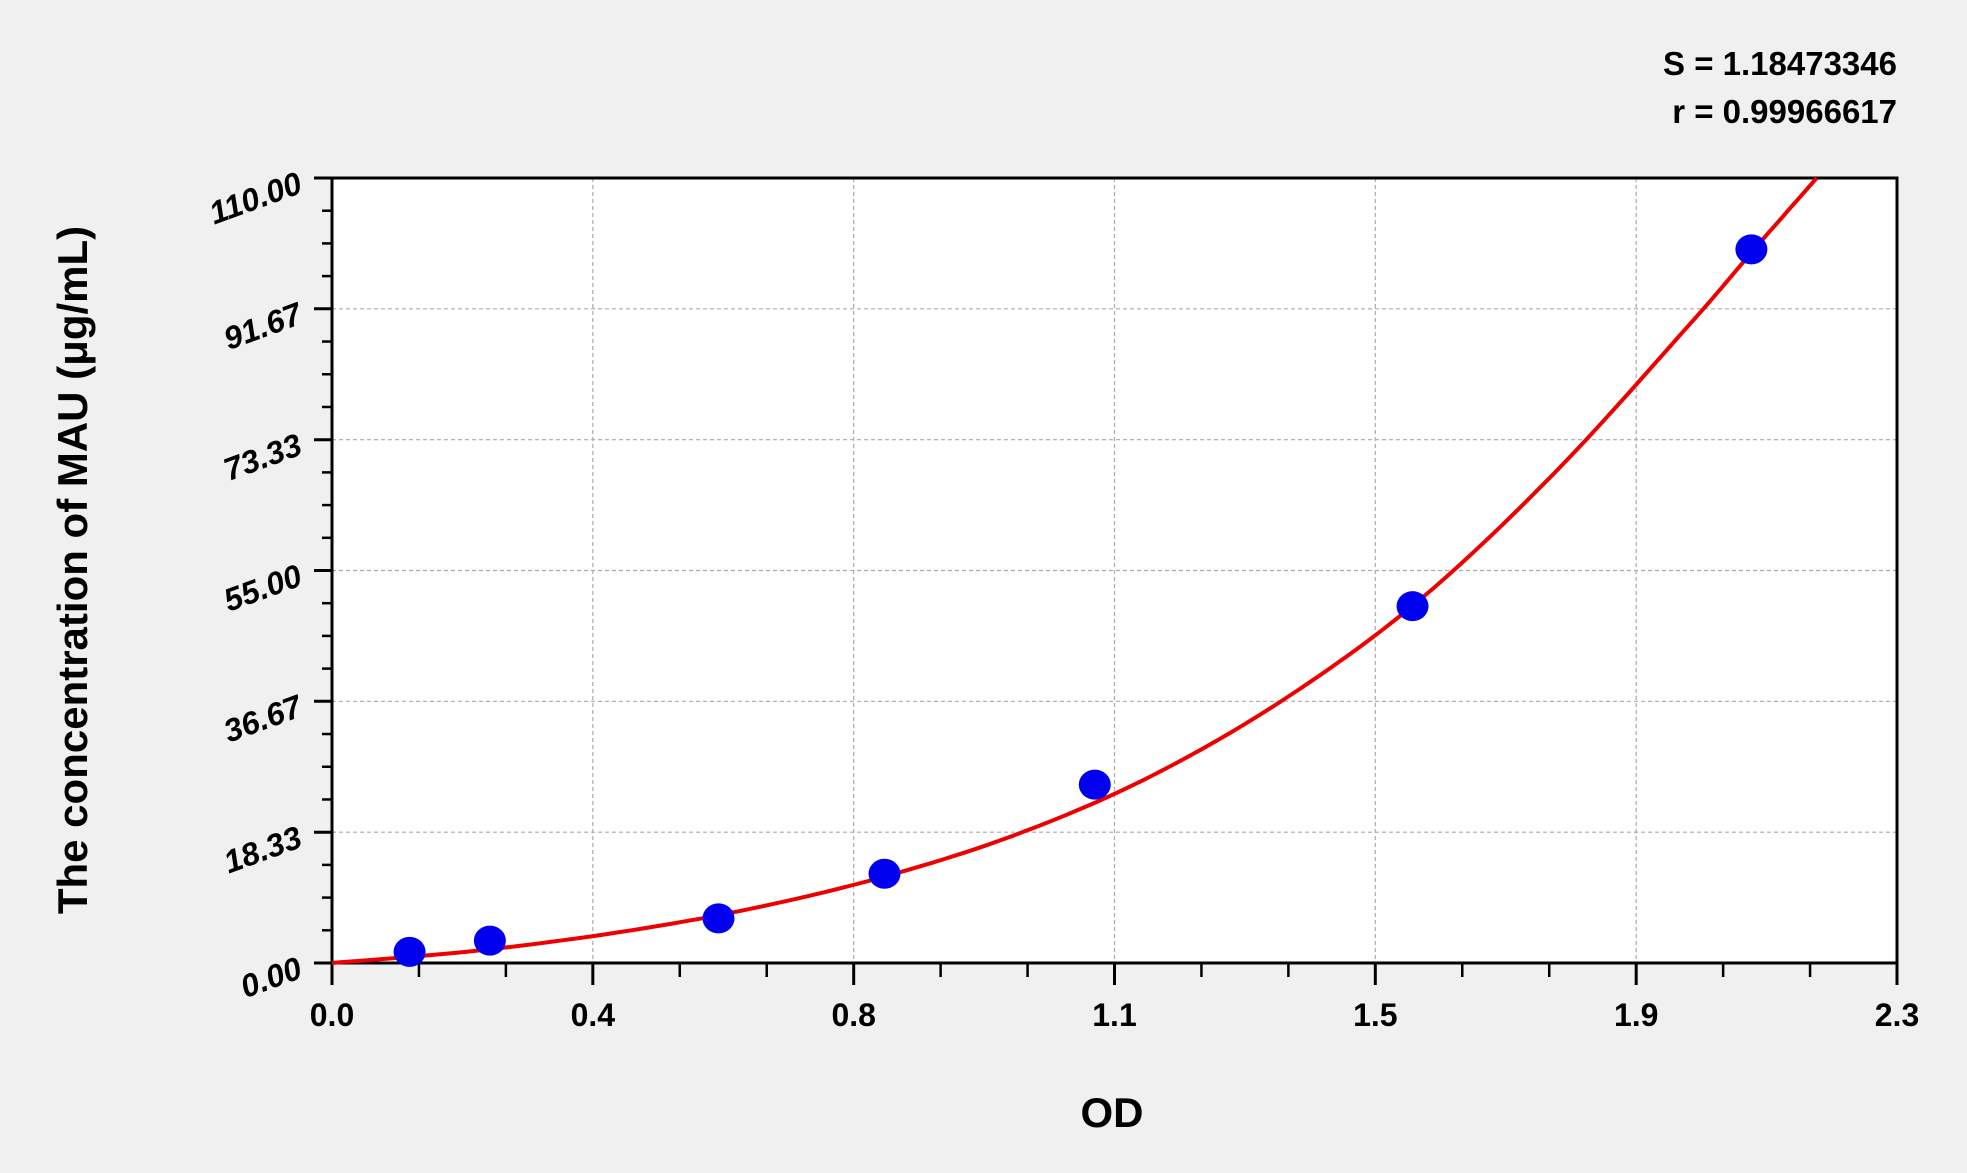  I want to click on x-tick-label: 1.5, so click(1375, 1015).